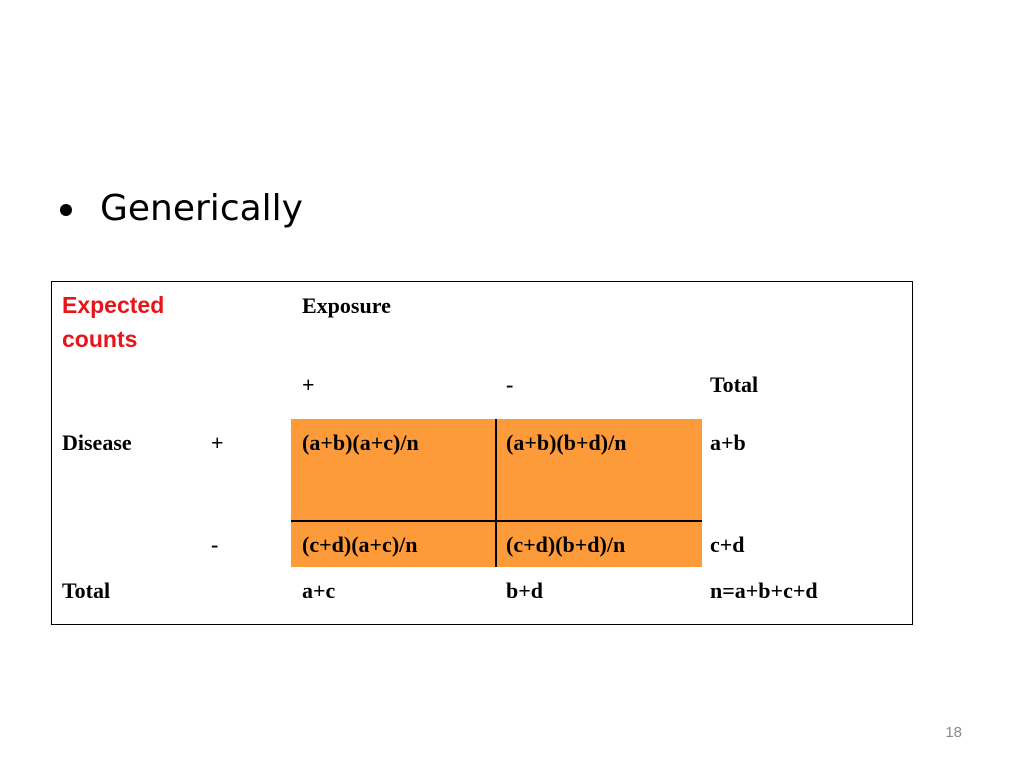 The width and height of the screenshot is (1024, 768). Describe the element at coordinates (217, 442) in the screenshot. I see `row-header-plus: +` at that location.